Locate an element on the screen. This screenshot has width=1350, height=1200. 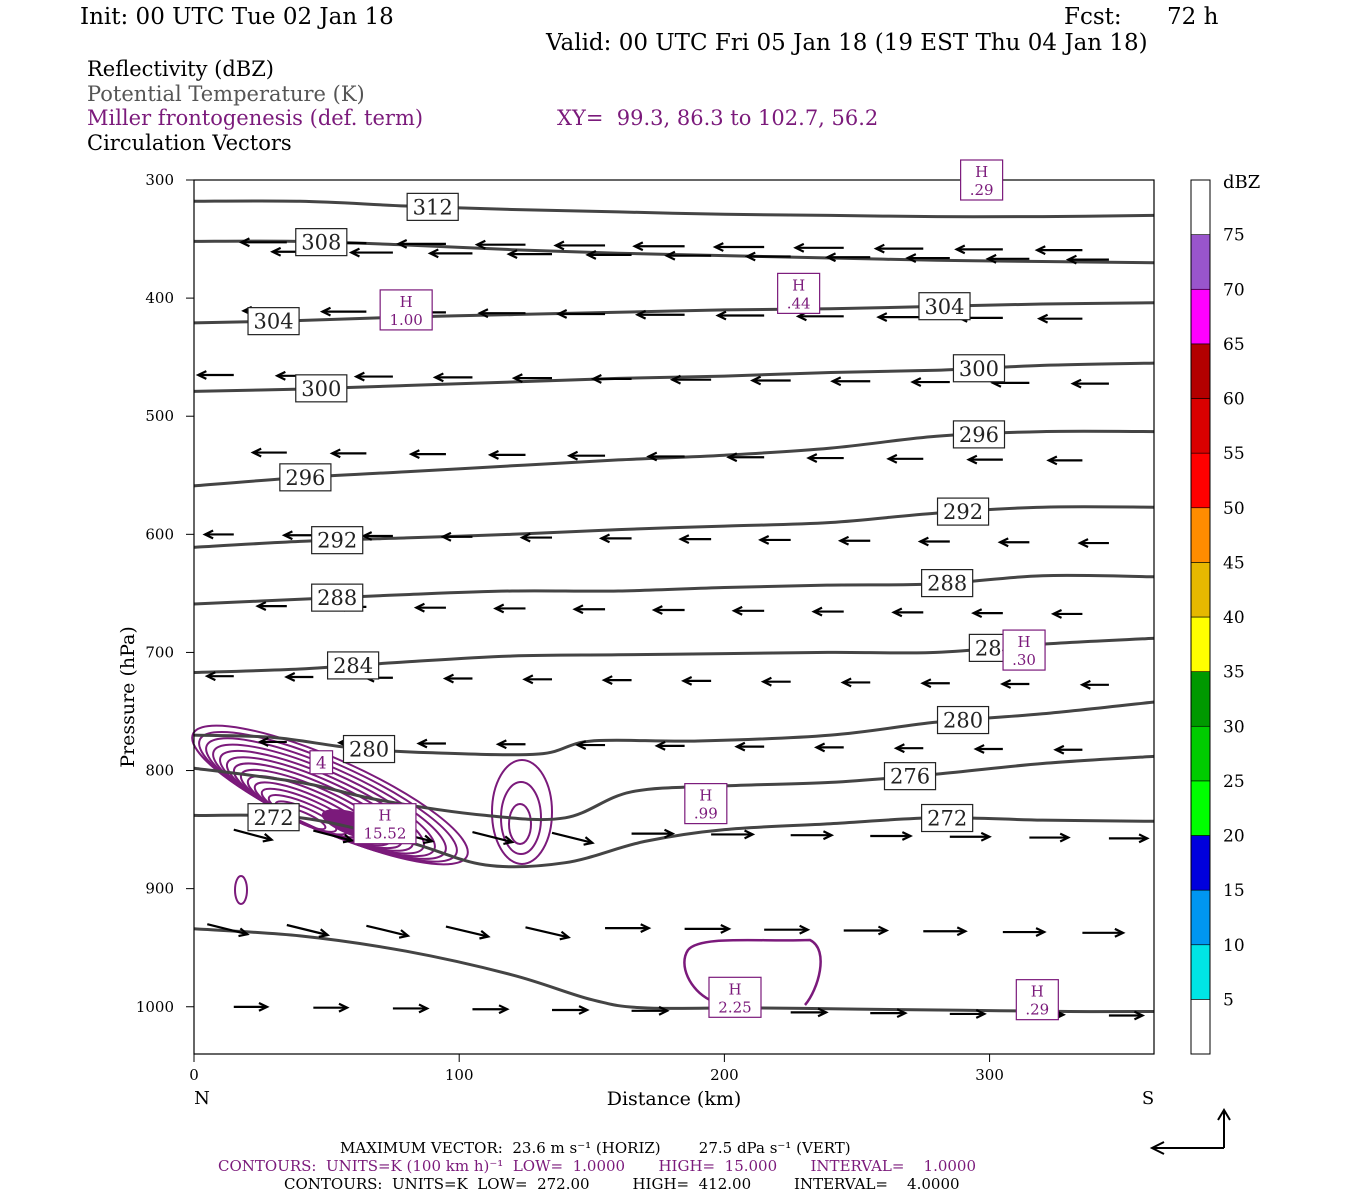
colorbar-tick-label: 35 is located at coordinates (1234, 673).